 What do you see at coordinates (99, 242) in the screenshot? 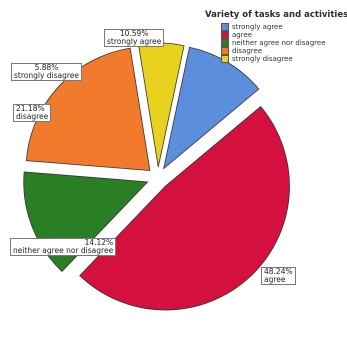
I see `data-label-value: 14.12%` at bounding box center [99, 242].